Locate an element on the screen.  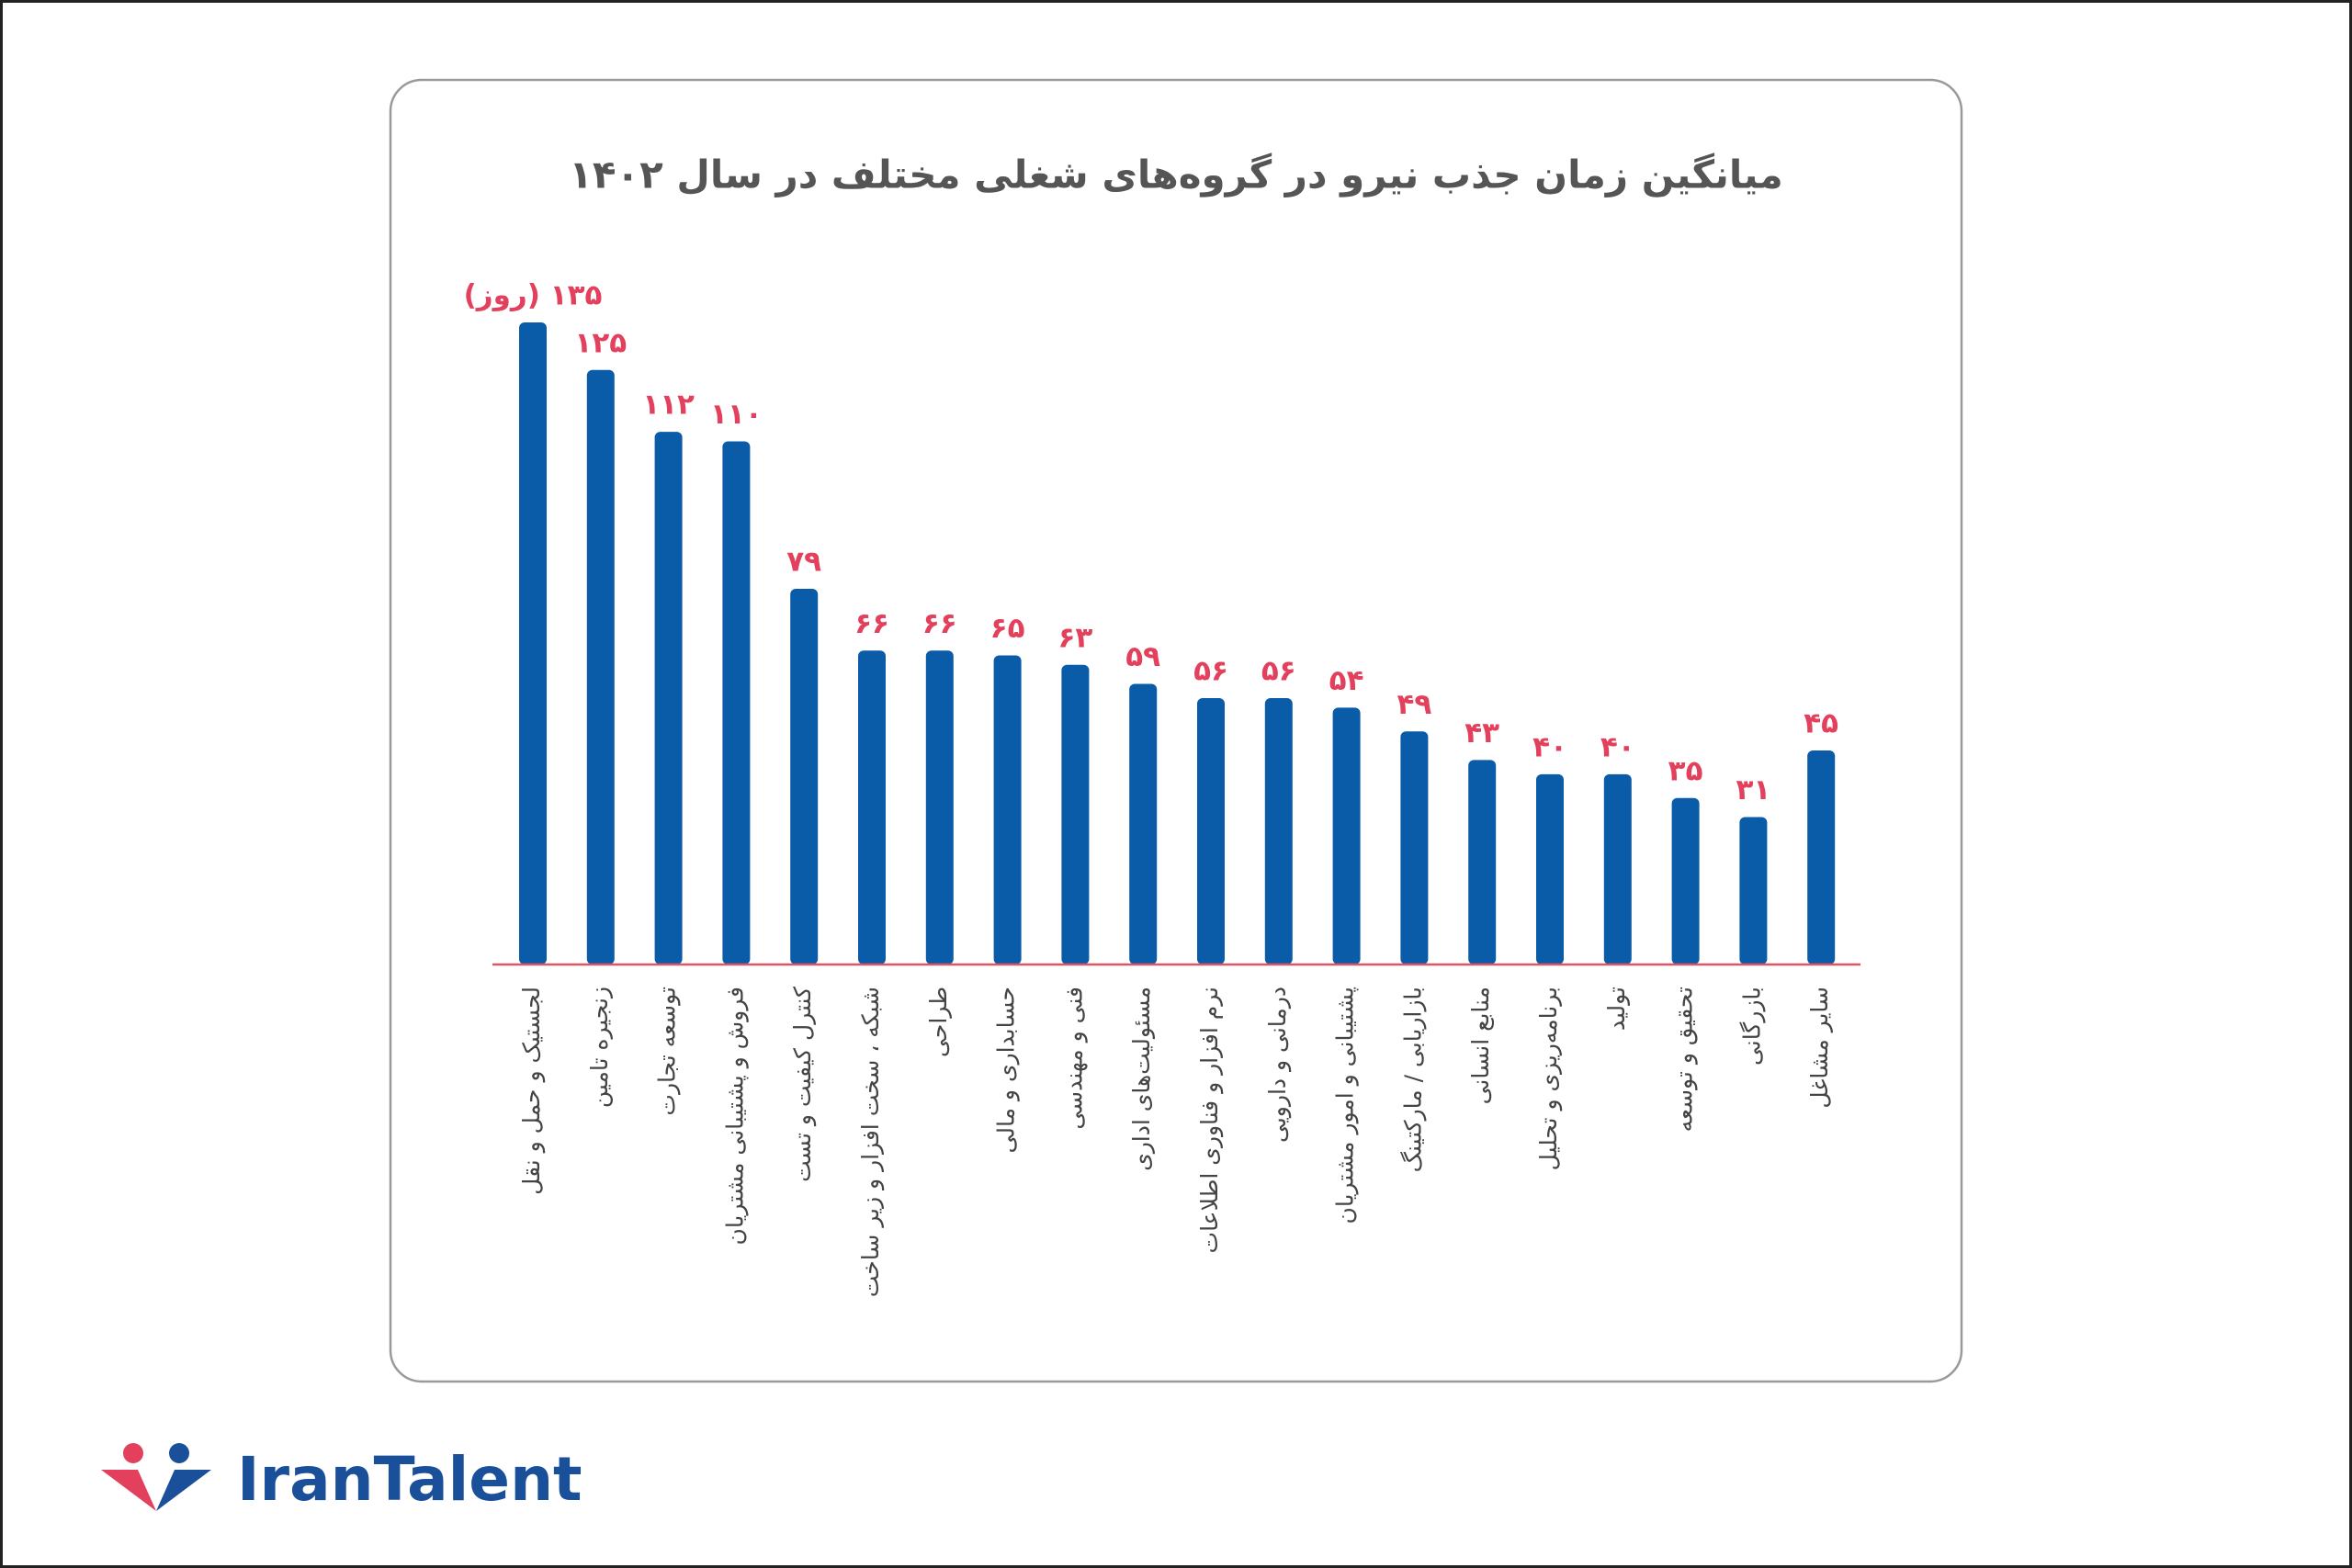
x-tick-label: پشتیبانی و امور مشتریان is located at coordinates (1346, 1105).